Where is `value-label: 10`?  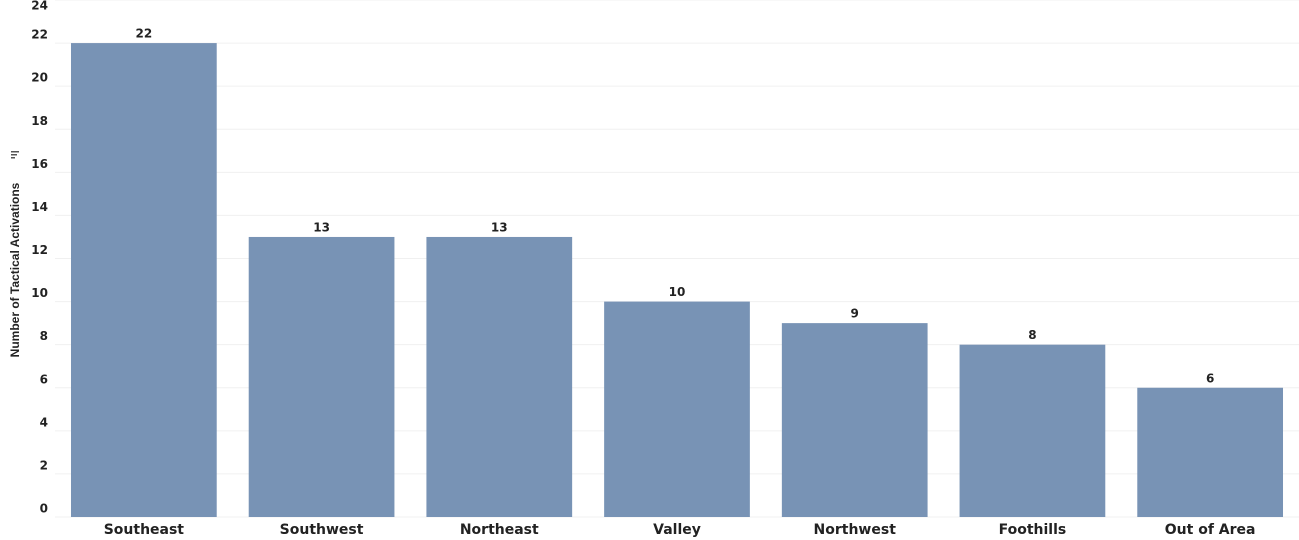 value-label: 10 is located at coordinates (677, 292).